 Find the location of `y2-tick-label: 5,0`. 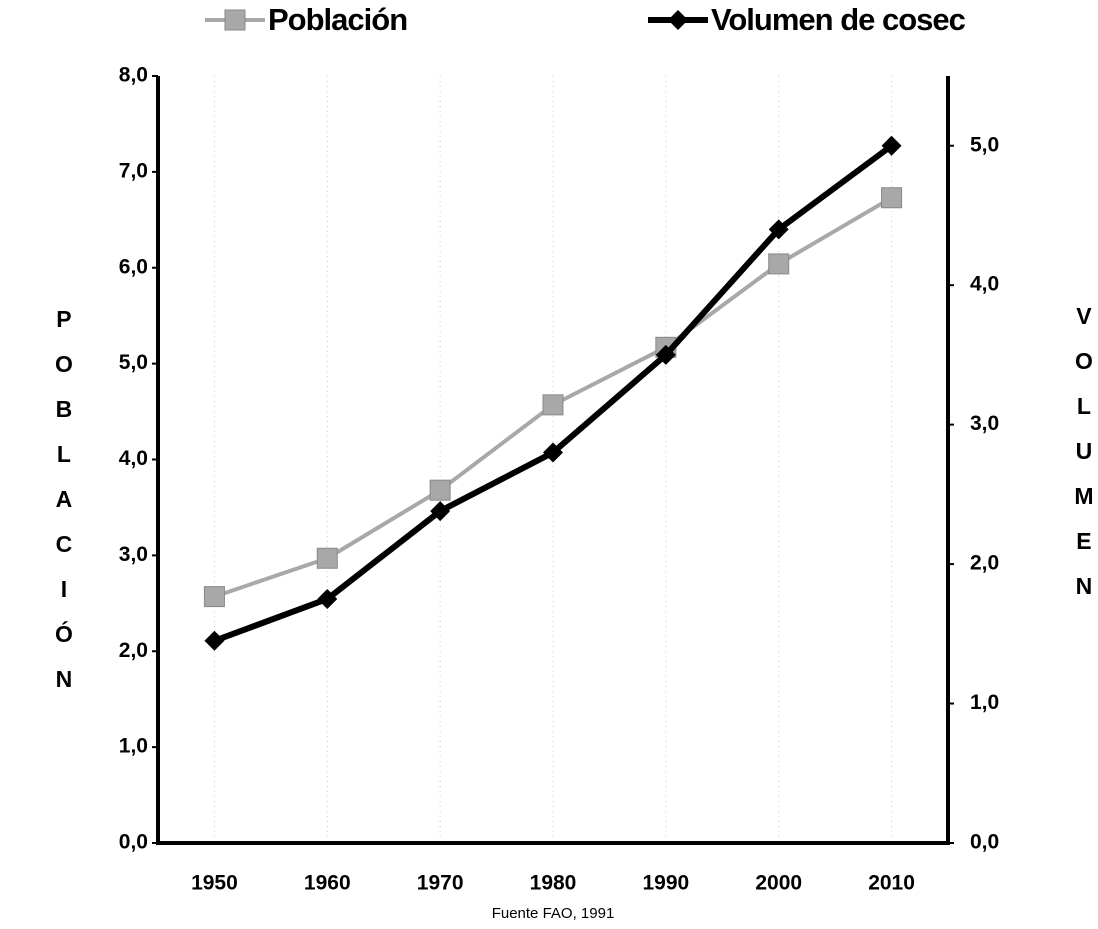

y2-tick-label: 5,0 is located at coordinates (984, 144).